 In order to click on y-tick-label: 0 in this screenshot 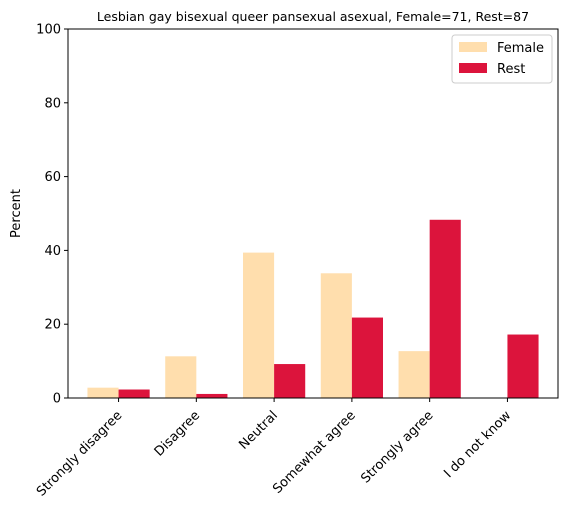, I will do `click(57, 399)`.